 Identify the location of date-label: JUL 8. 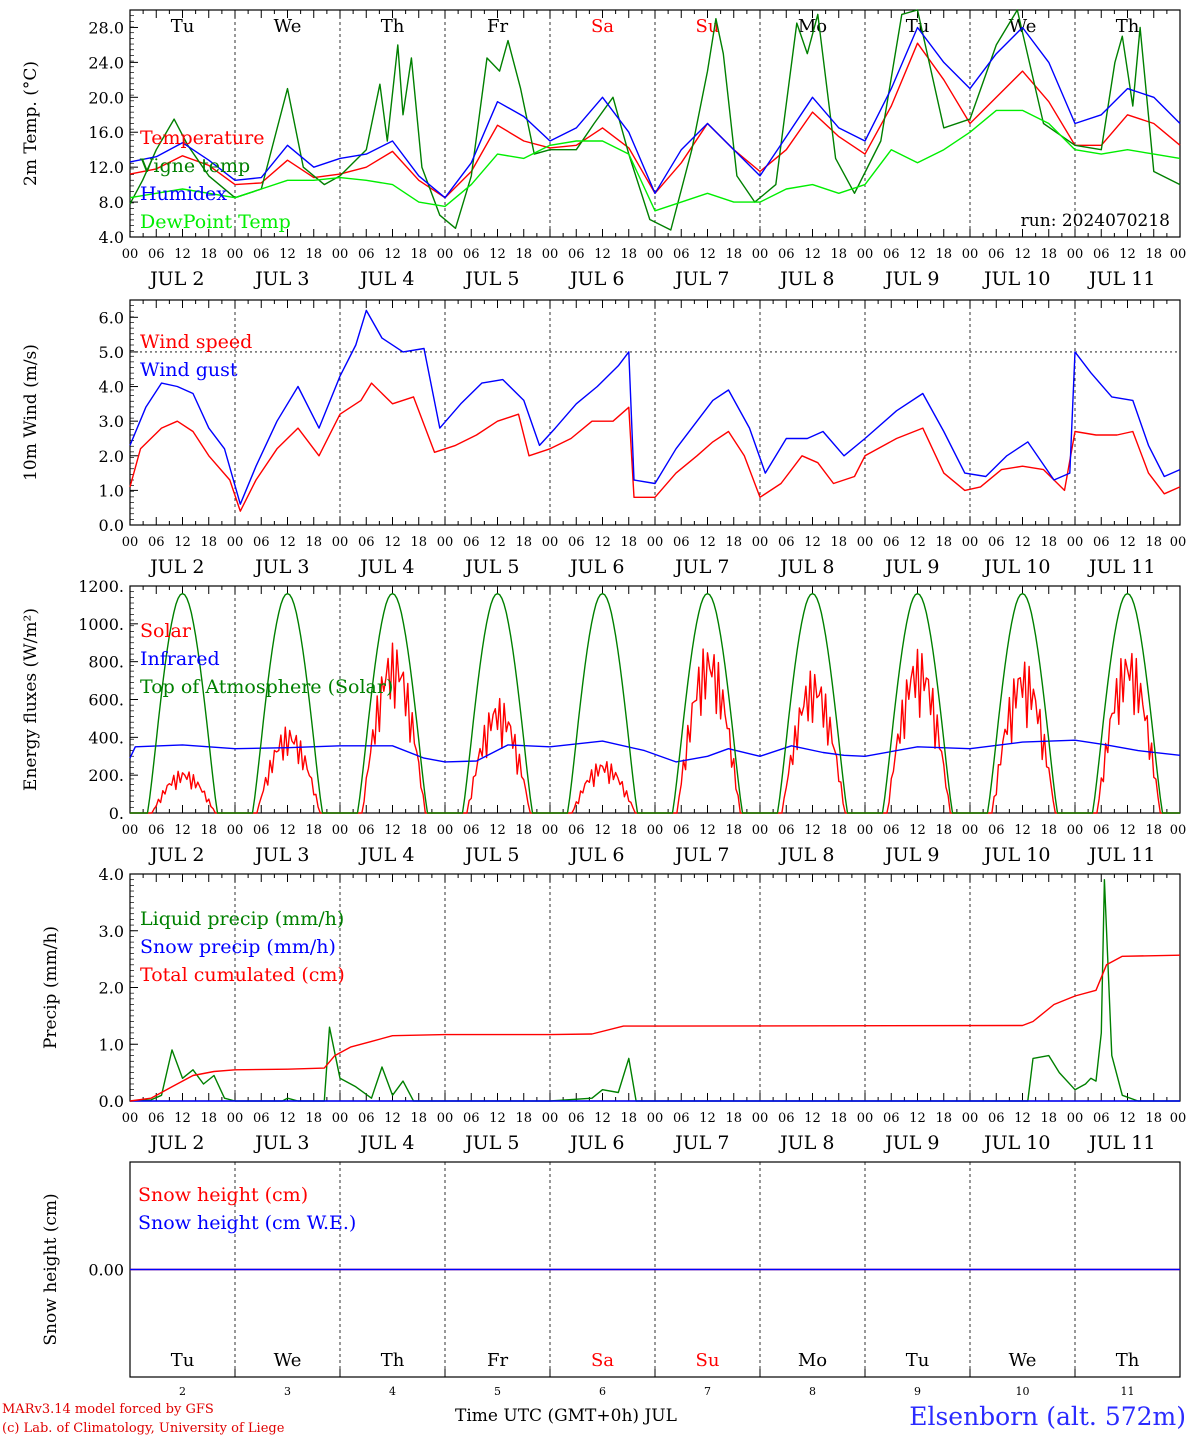
(806, 855).